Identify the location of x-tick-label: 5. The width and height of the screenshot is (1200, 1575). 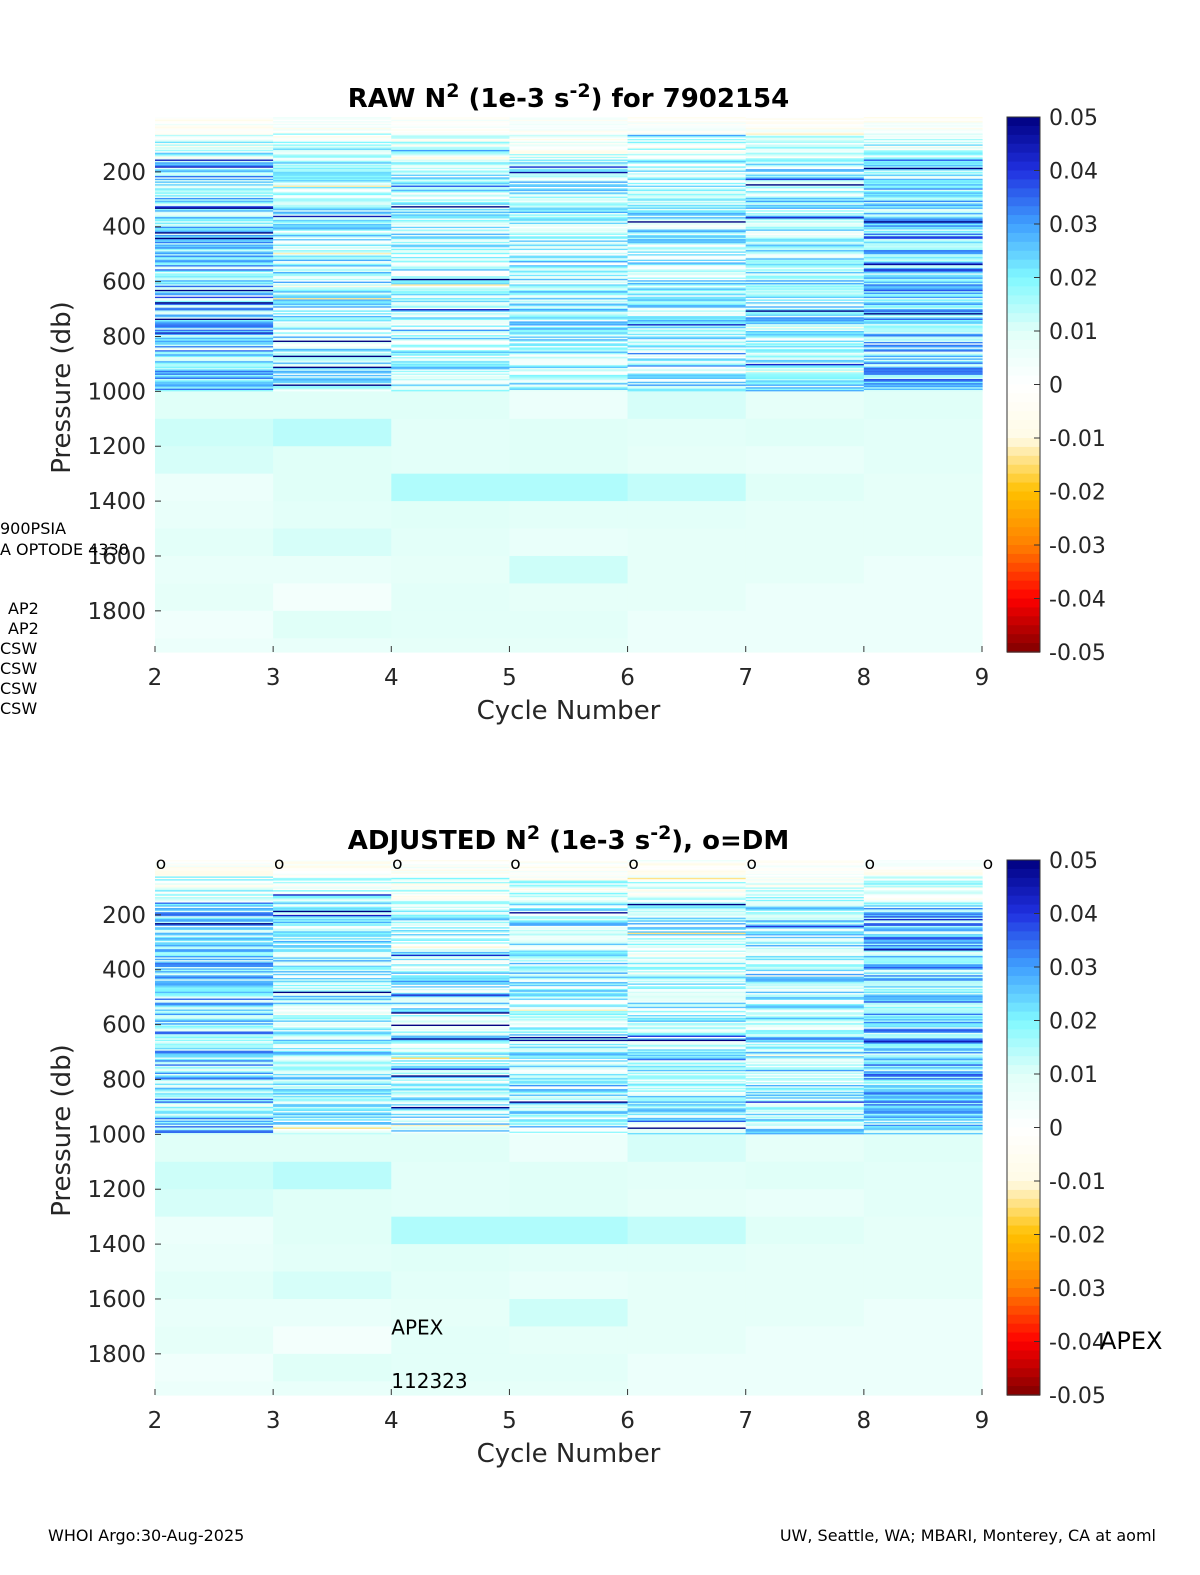
(509, 1421).